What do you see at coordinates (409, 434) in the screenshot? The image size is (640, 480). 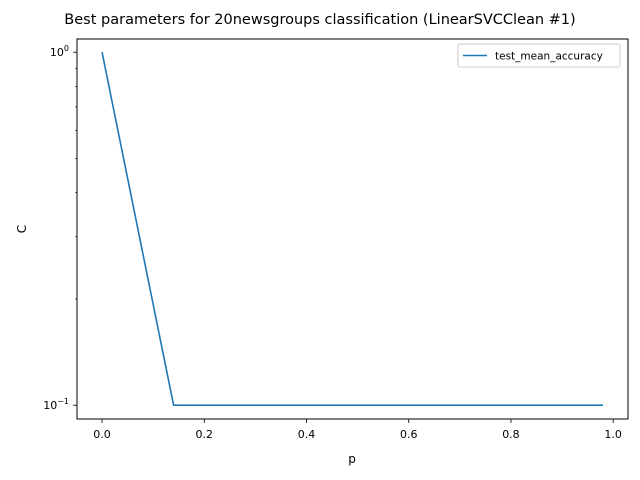 I see `x-tick-label: 0.6` at bounding box center [409, 434].